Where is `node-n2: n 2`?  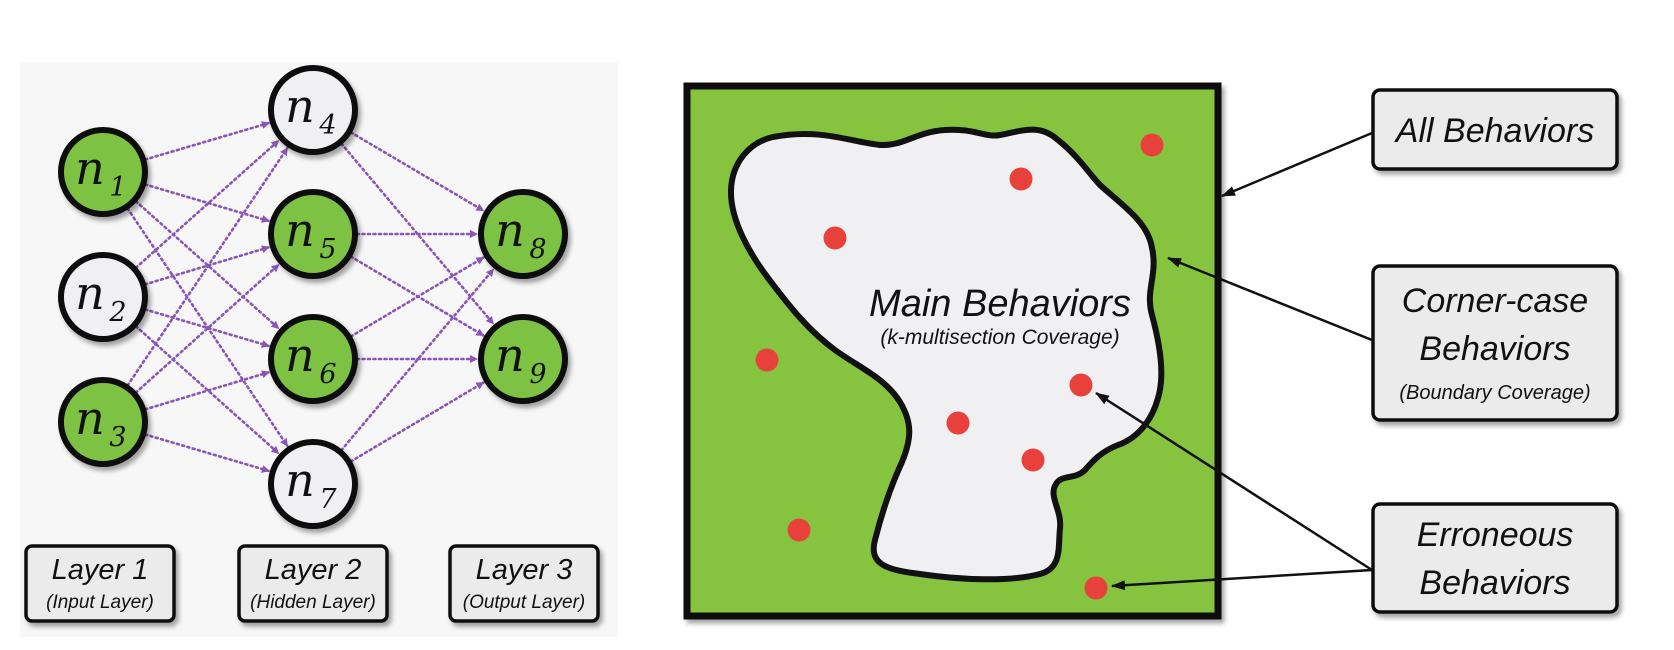 node-n2: n 2 is located at coordinates (103, 297).